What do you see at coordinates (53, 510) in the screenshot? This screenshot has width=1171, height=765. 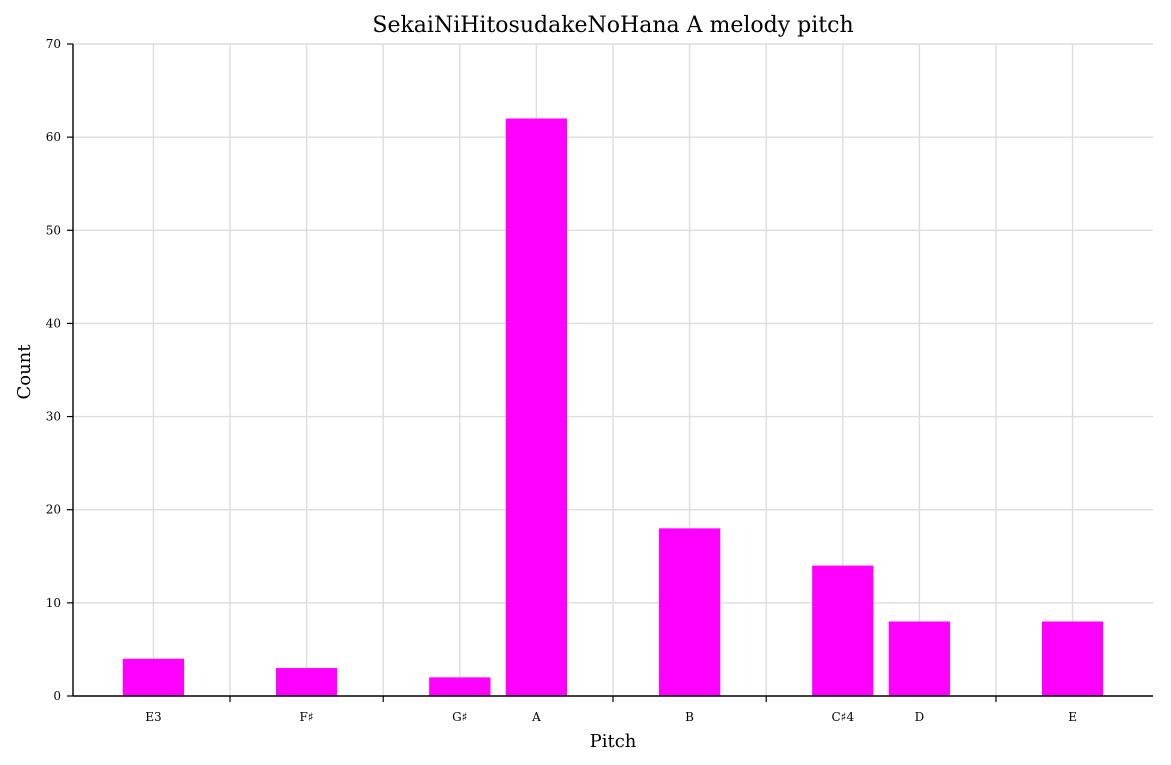 I see `y-tick-label: 20` at bounding box center [53, 510].